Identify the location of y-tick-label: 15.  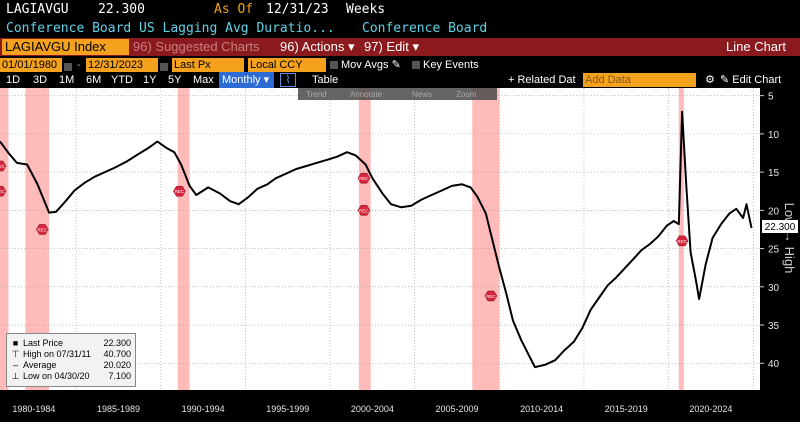
(774, 173).